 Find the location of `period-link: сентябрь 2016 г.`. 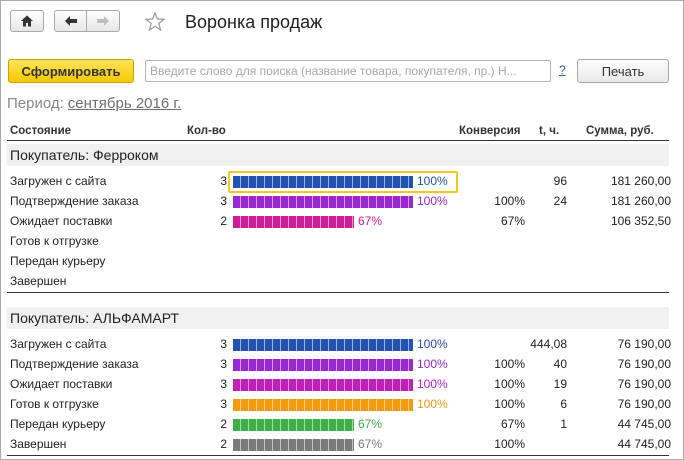

period-link: сентябрь 2016 г. is located at coordinates (124, 103).